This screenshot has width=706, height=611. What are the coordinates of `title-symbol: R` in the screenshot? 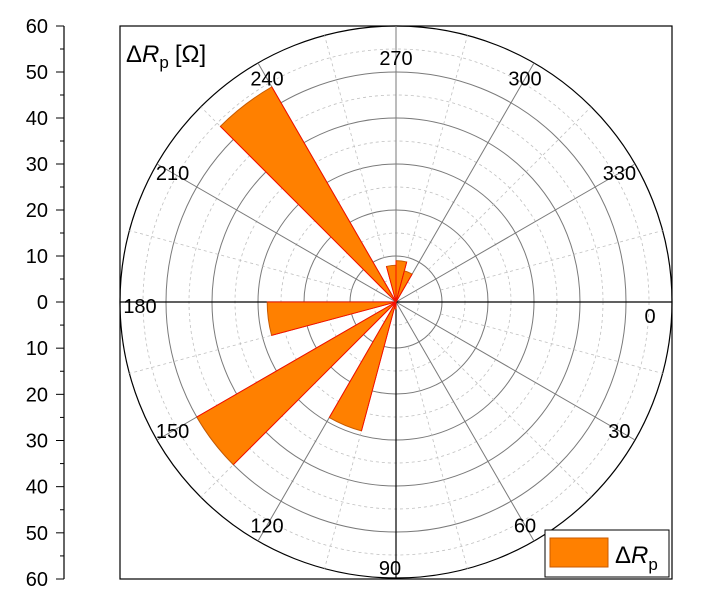 It's located at (150, 54).